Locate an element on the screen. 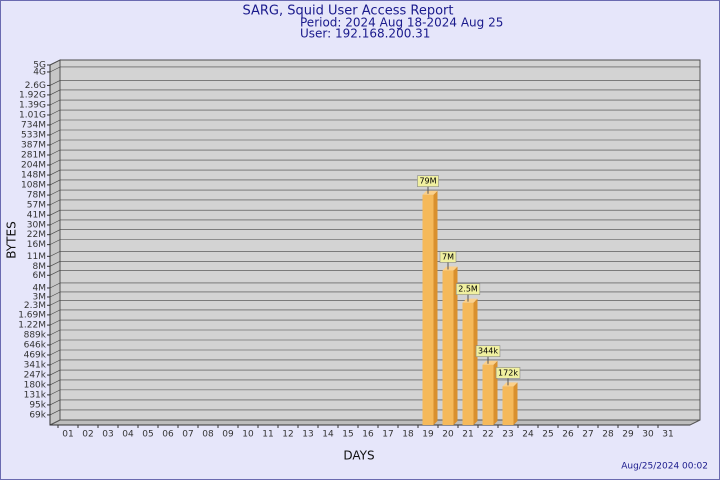 Image resolution: width=720 pixels, height=480 pixels. y-tick-label: 646k is located at coordinates (35, 345).